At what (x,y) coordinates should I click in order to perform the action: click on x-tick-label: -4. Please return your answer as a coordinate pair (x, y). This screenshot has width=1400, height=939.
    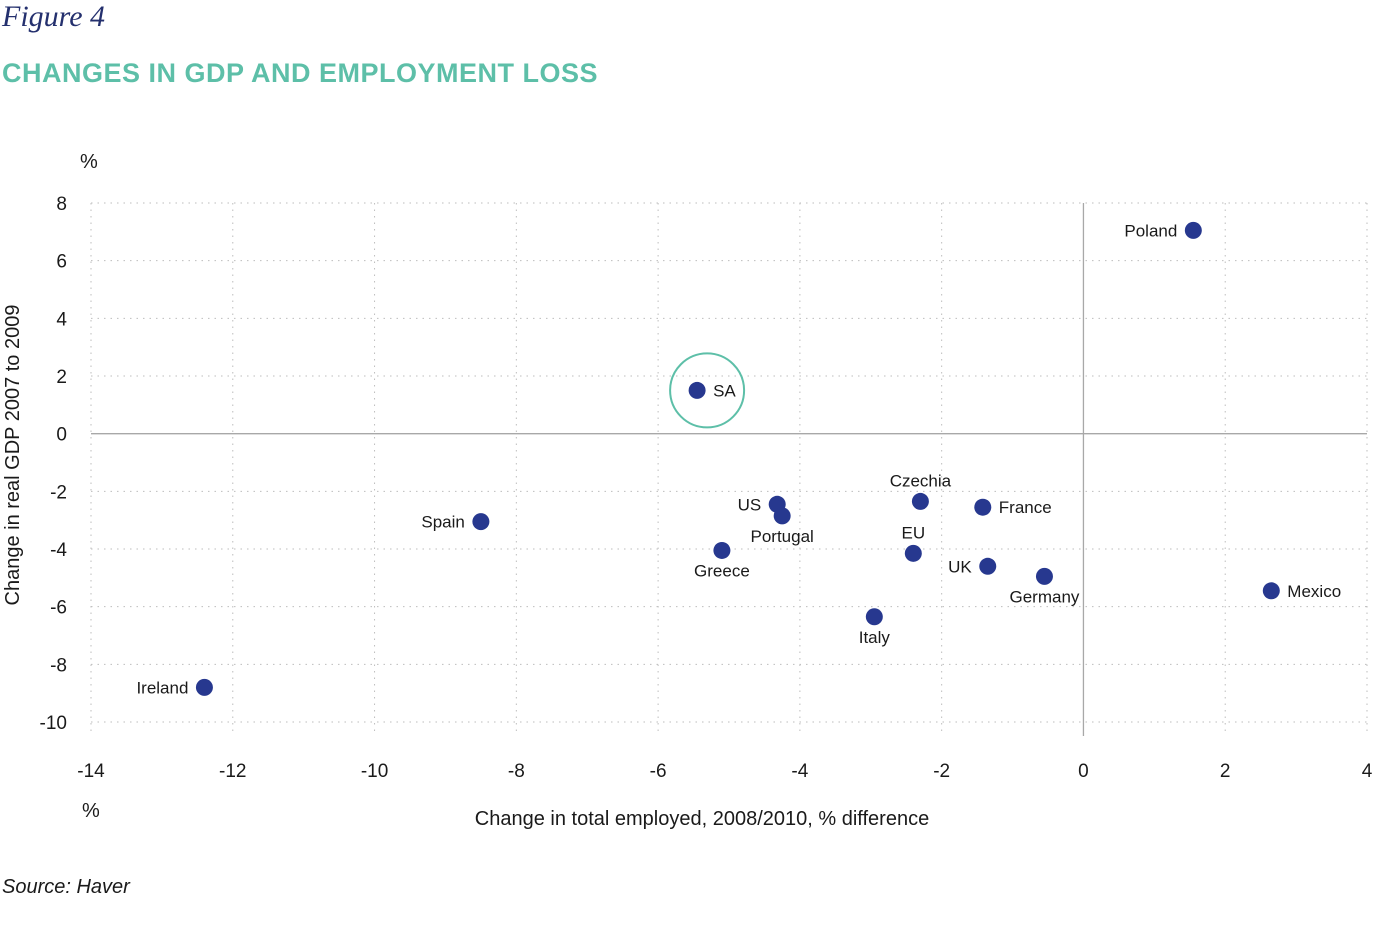
    Looking at the image, I should click on (799, 771).